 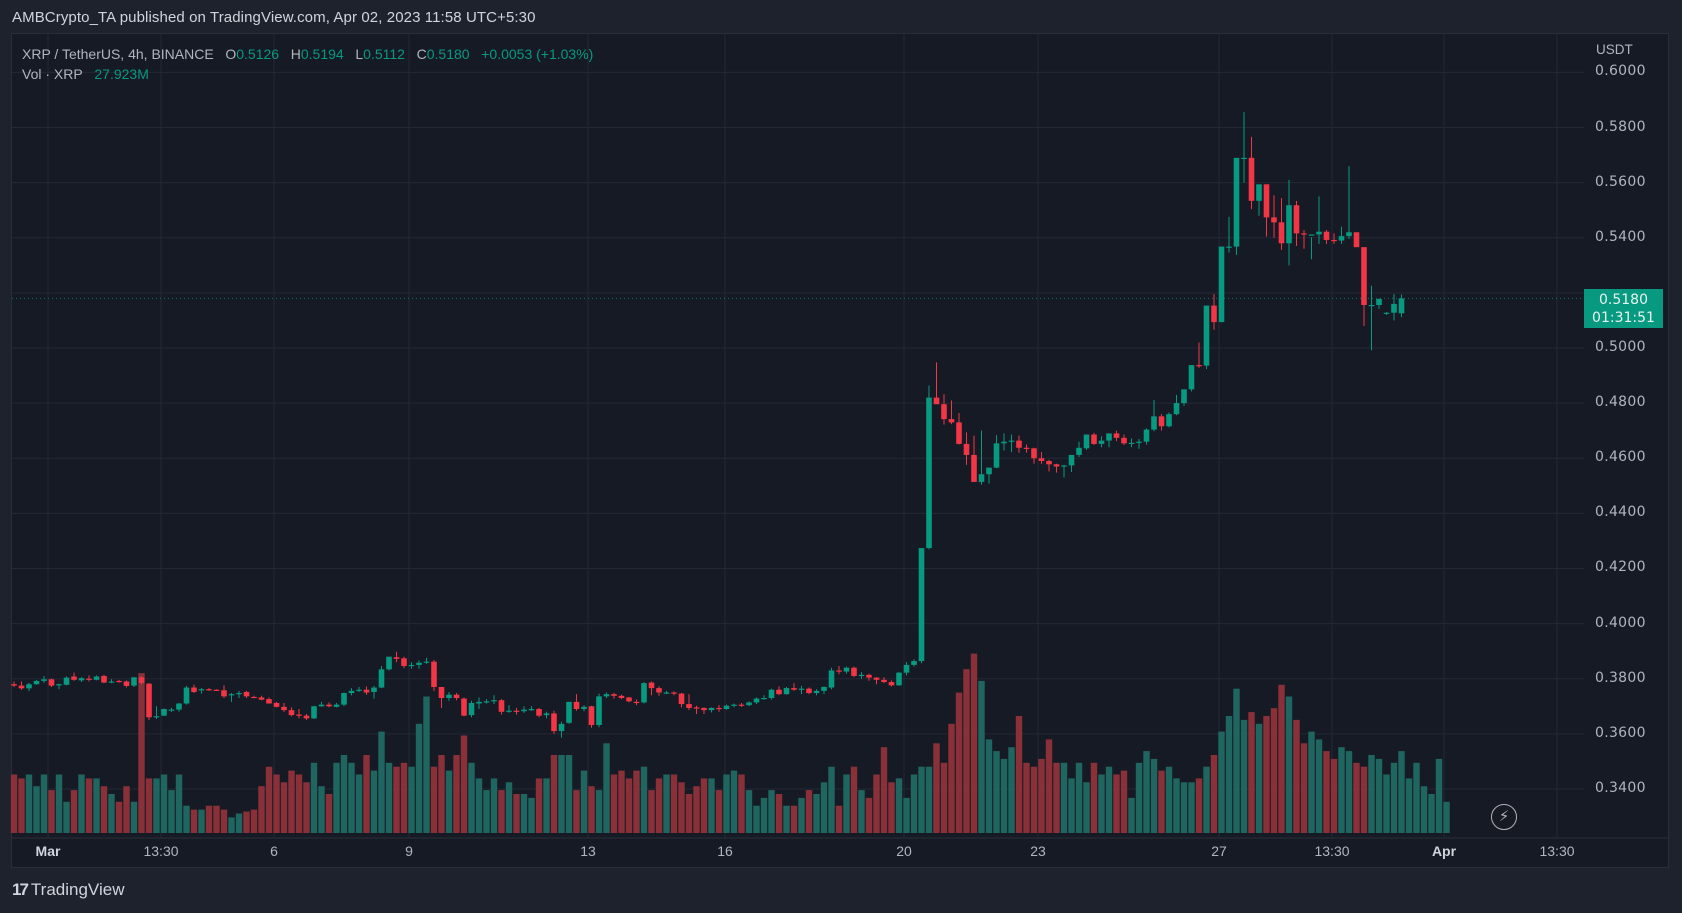 I want to click on high-value: 0.5194, so click(x=322, y=54).